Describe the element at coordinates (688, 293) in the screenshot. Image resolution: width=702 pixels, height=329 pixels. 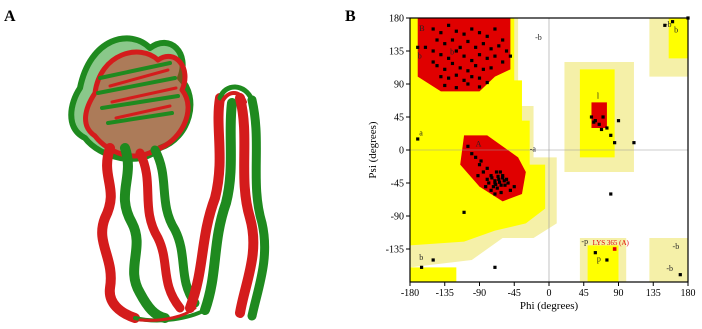
I see `x-tick-label: 180` at that location.